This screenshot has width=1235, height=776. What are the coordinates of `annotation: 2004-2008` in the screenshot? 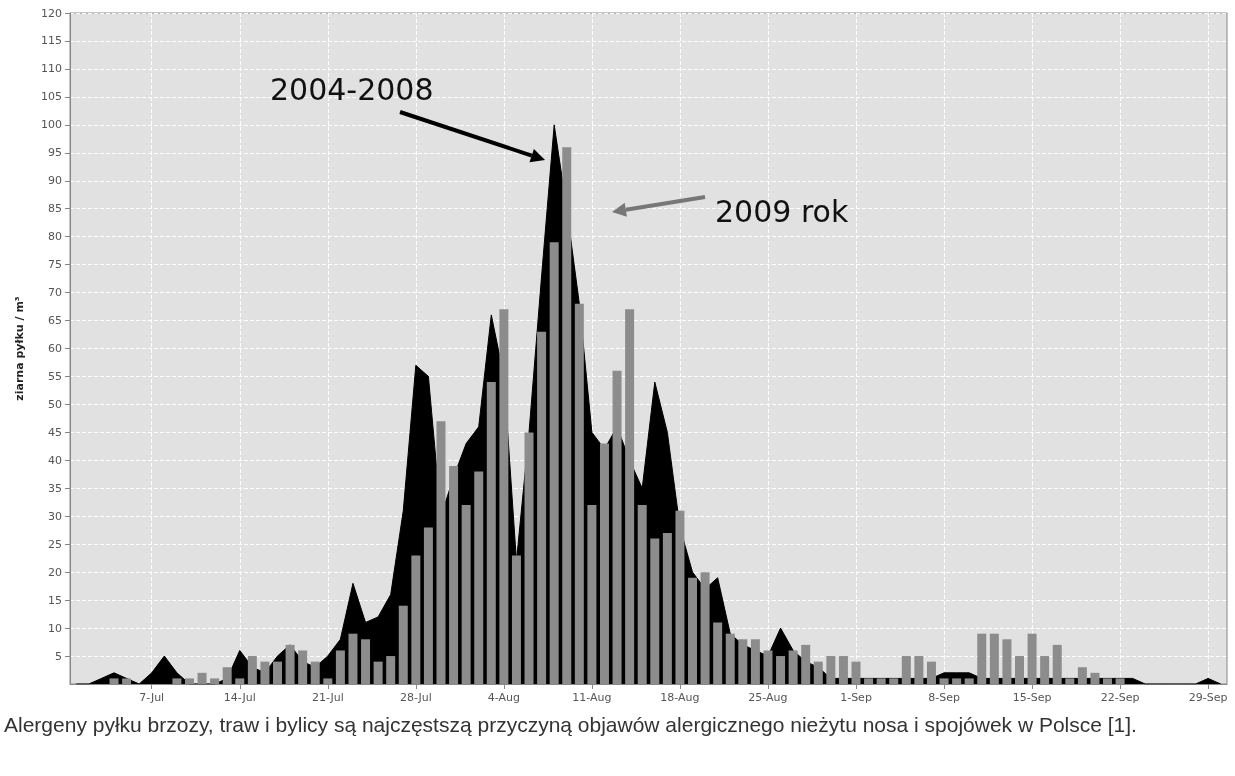 It's located at (352, 89).